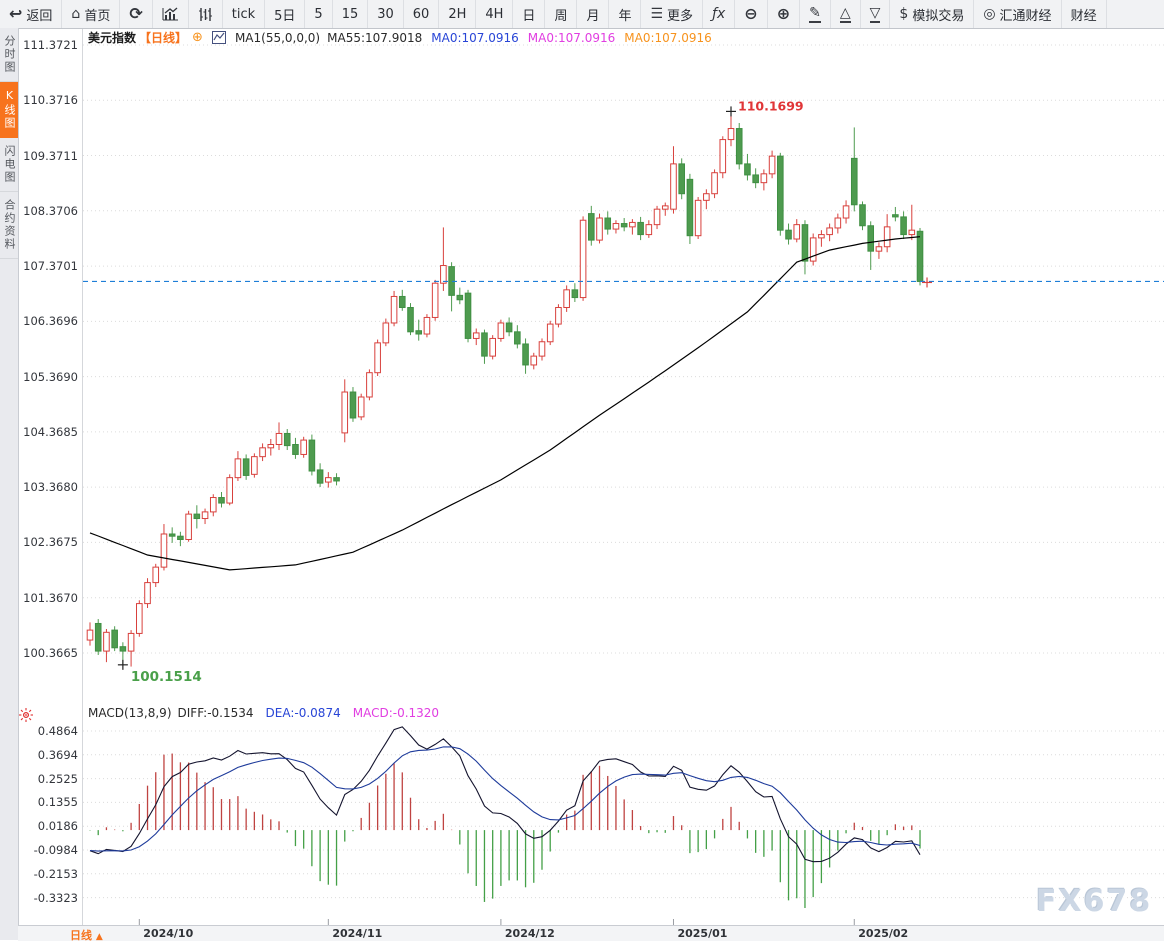 Image resolution: width=1164 pixels, height=943 pixels. I want to click on toolbar-item-min60: 60, so click(422, 14).